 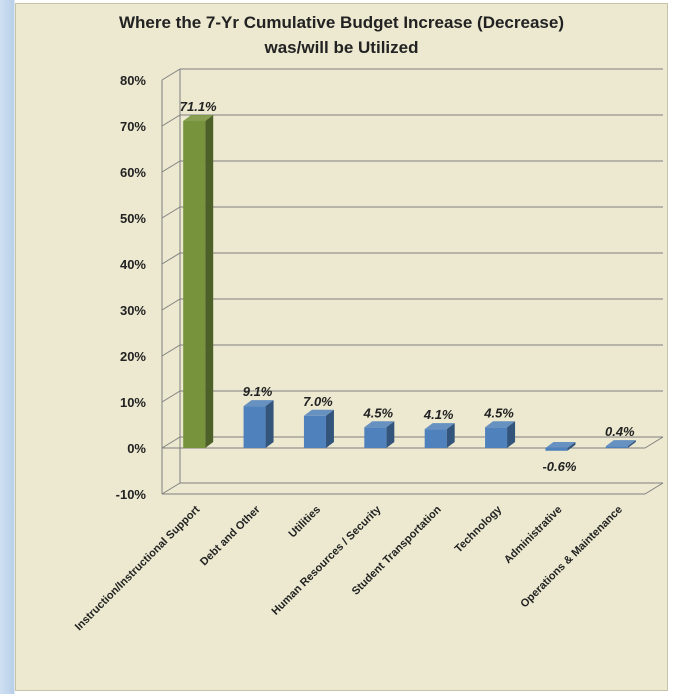 I want to click on y-tick-label: 60%, so click(x=133, y=172).